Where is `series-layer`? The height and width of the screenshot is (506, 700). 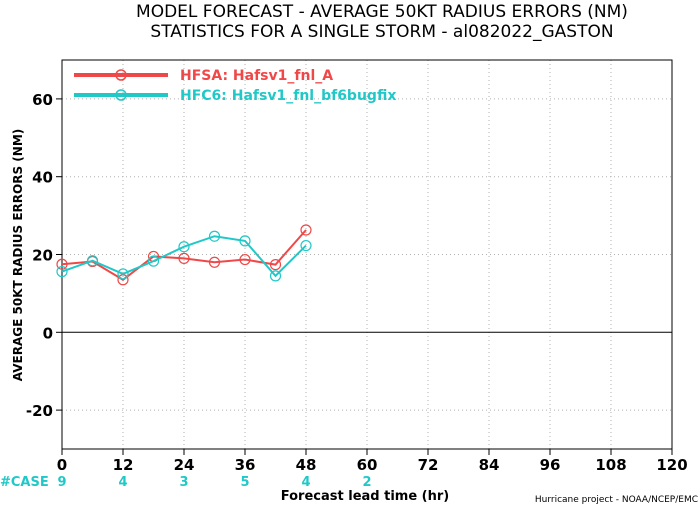 series-layer is located at coordinates (184, 255).